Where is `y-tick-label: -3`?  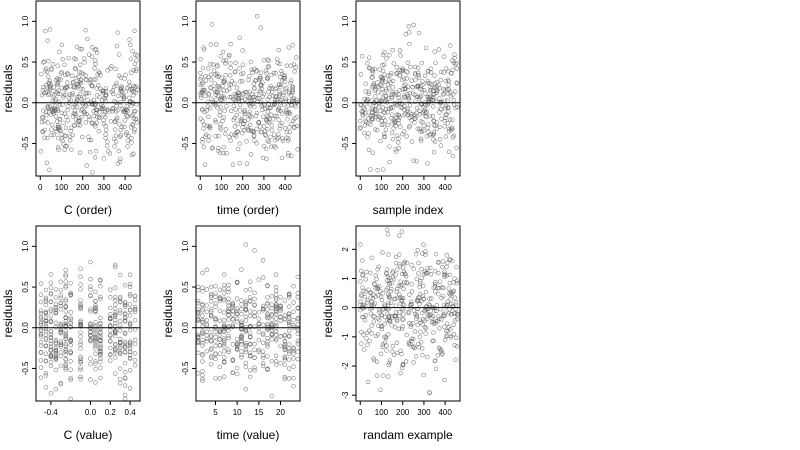 y-tick-label: -3 is located at coordinates (345, 395).